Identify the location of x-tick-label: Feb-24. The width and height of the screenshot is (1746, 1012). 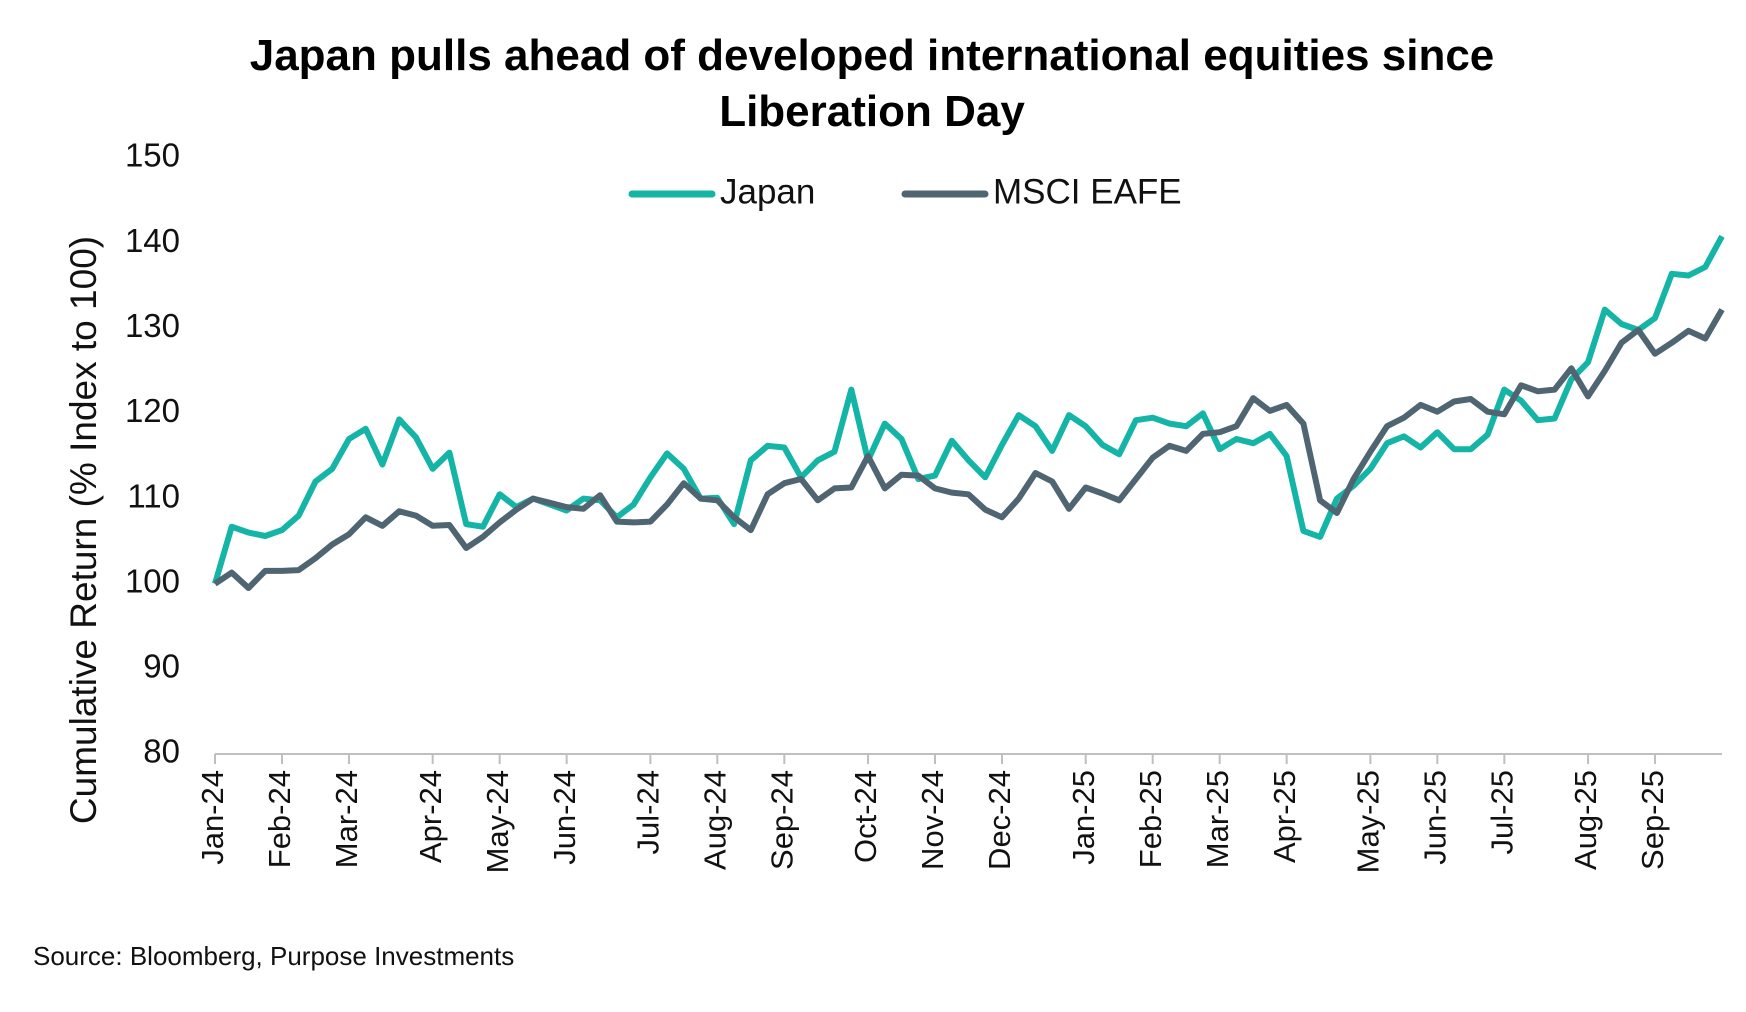
(279, 819).